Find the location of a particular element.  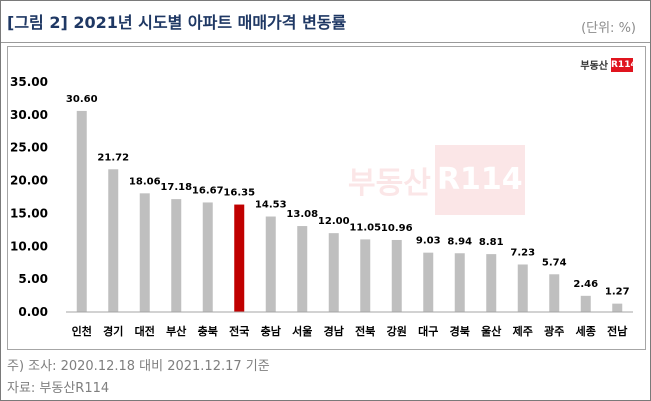

y-tick-label: 0.00 is located at coordinates (33, 312).